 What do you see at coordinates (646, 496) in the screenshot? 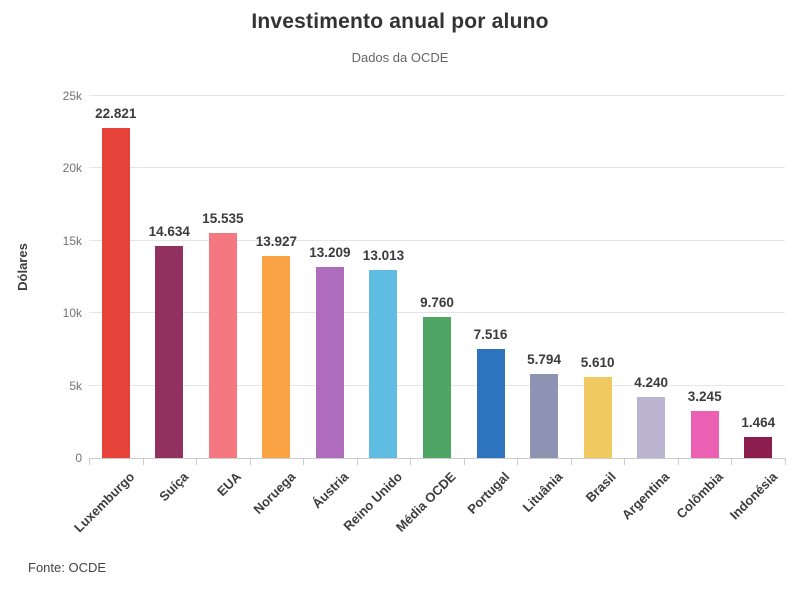
I see `x-category-label-Argentina: Argentina` at bounding box center [646, 496].